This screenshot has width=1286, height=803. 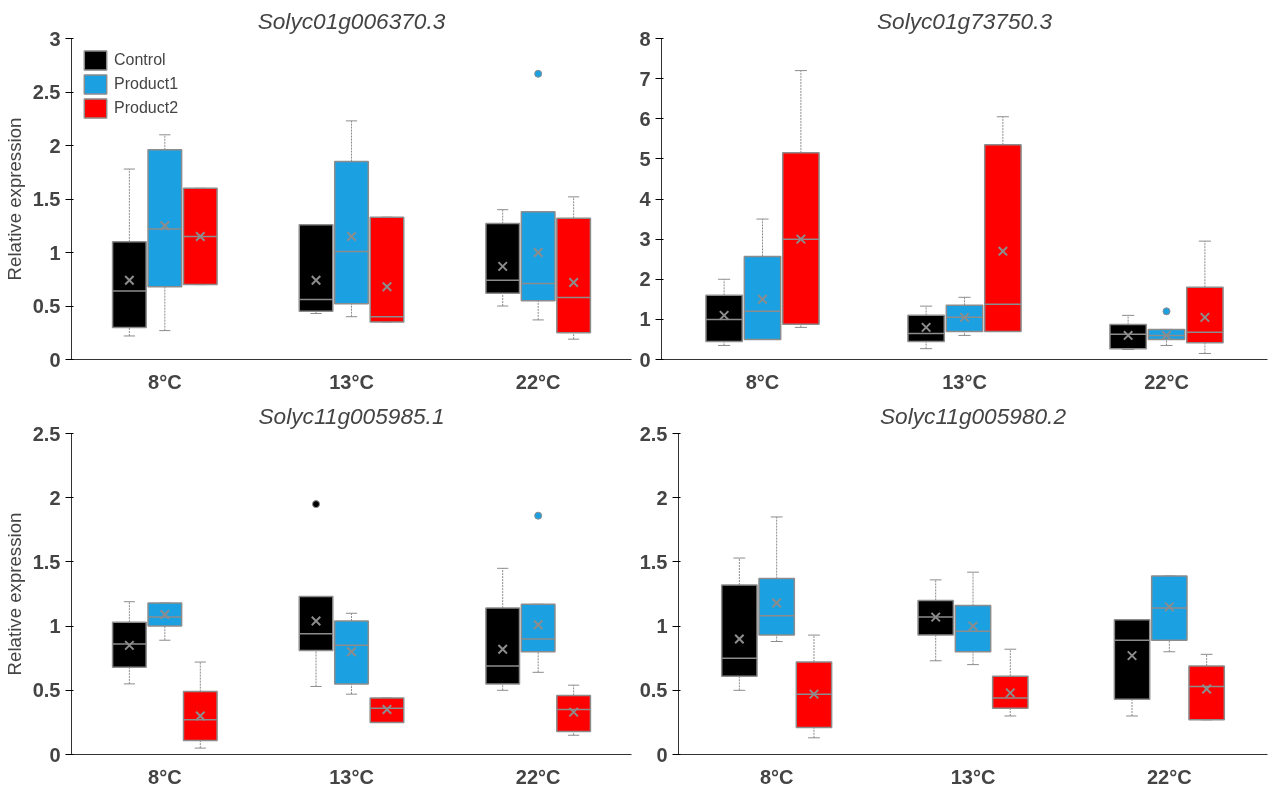 I want to click on y-tick-label: 5, so click(x=645, y=158).